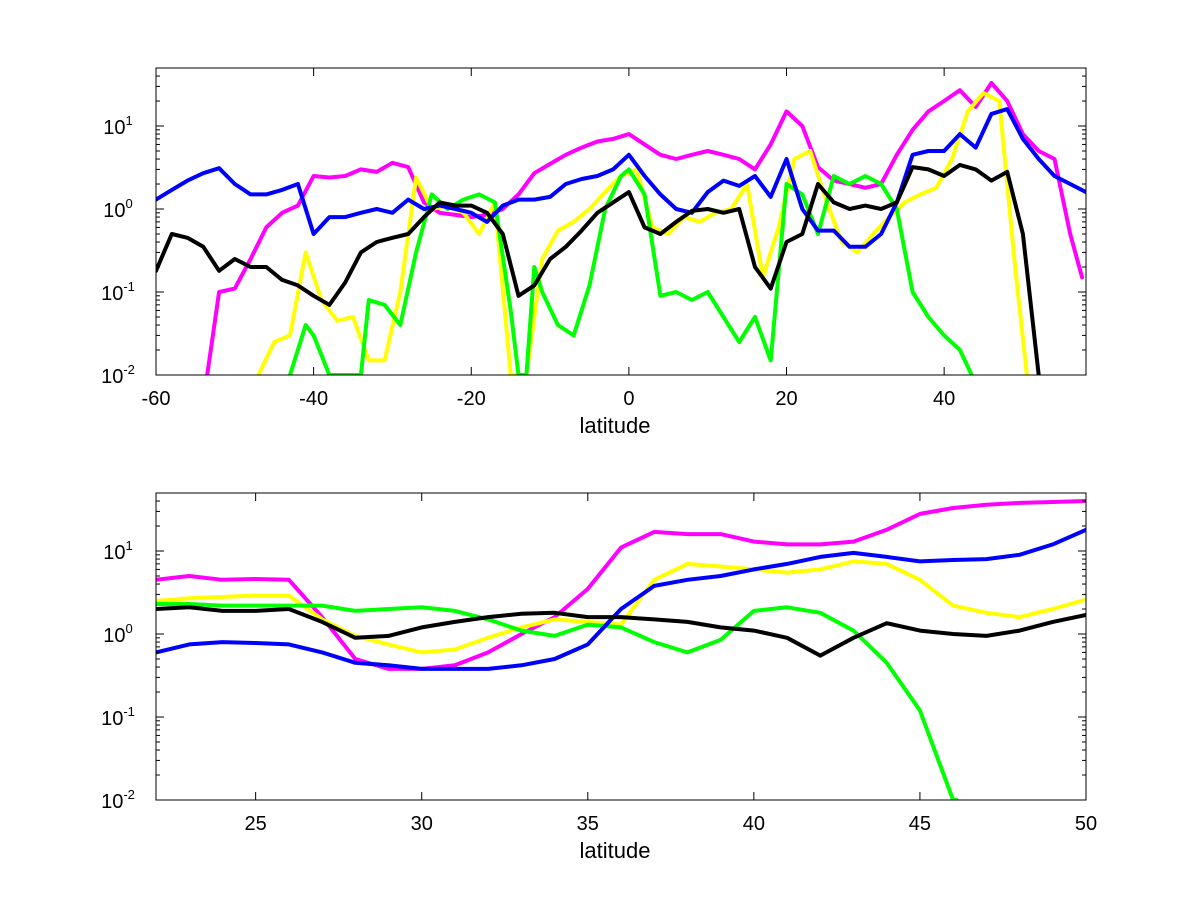  What do you see at coordinates (920, 824) in the screenshot?
I see `x-tick-label: 45` at bounding box center [920, 824].